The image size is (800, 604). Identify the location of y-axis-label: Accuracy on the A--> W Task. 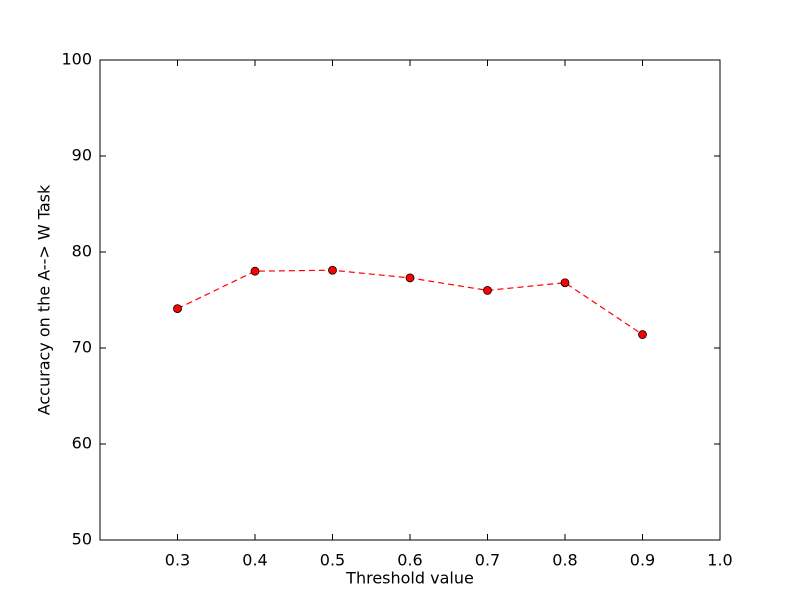
(44, 299).